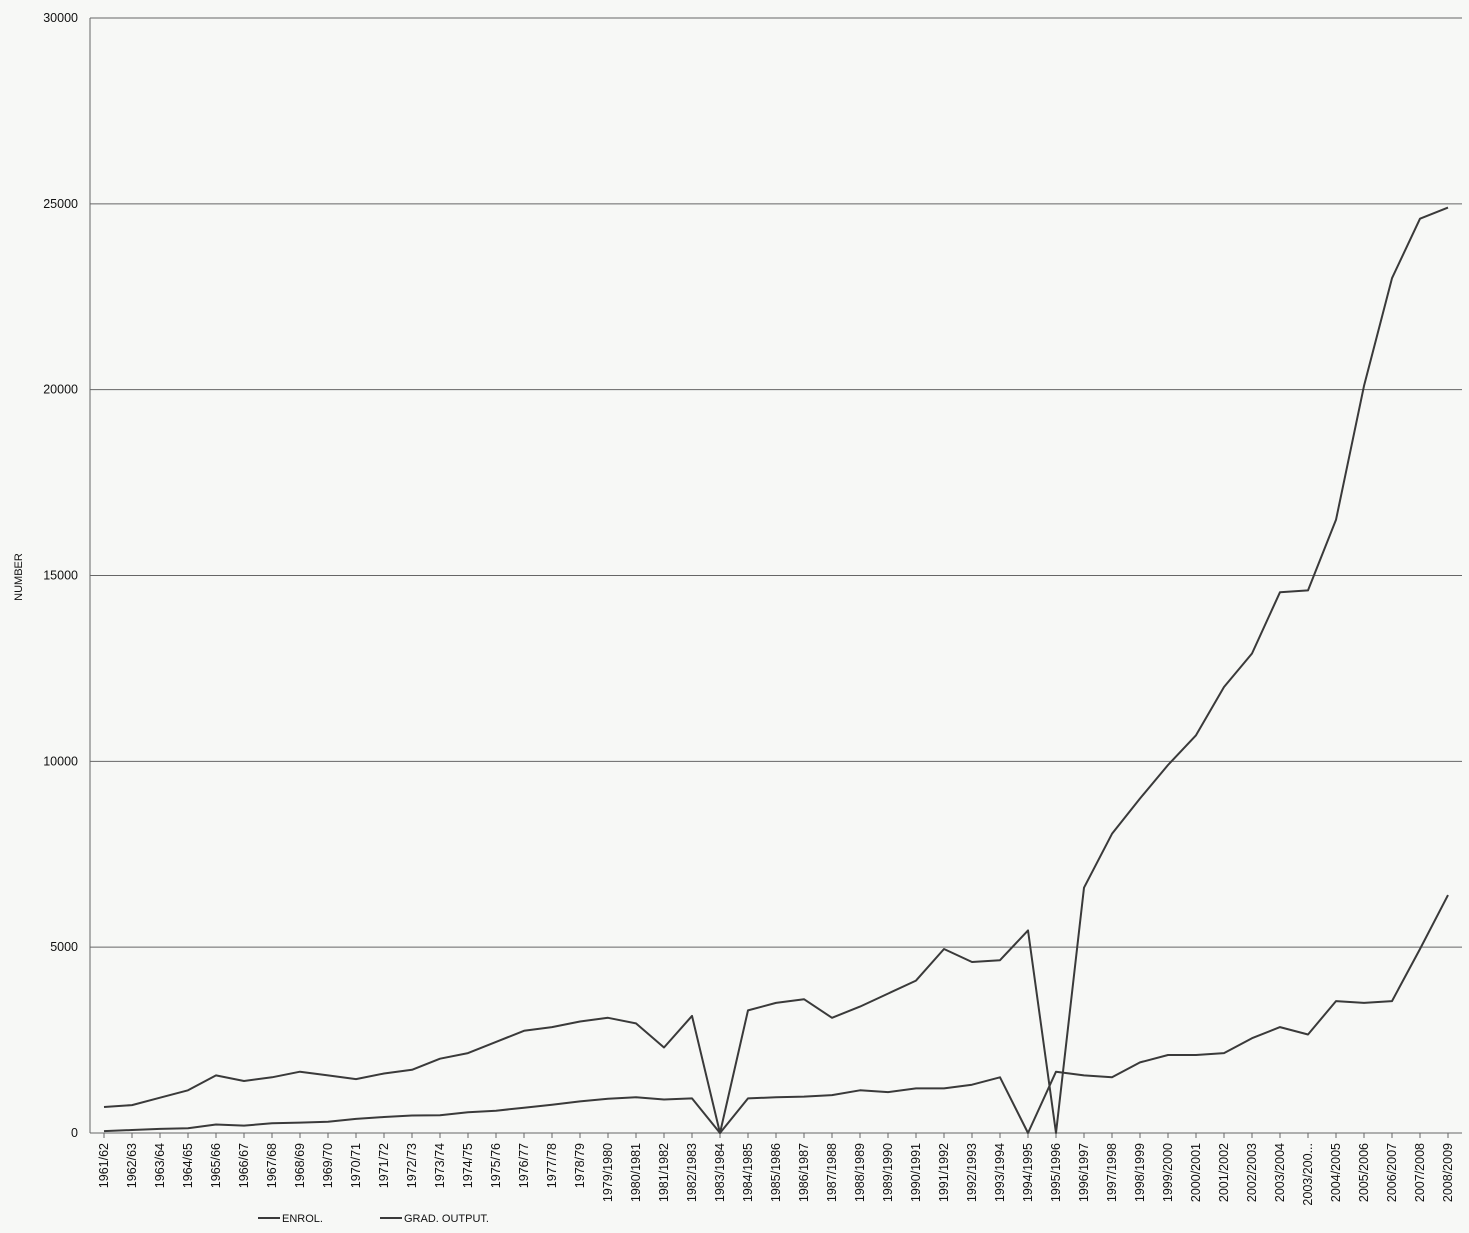 This screenshot has width=1469, height=1233. What do you see at coordinates (188, 1165) in the screenshot?
I see `x-tick-label: 1964/65` at bounding box center [188, 1165].